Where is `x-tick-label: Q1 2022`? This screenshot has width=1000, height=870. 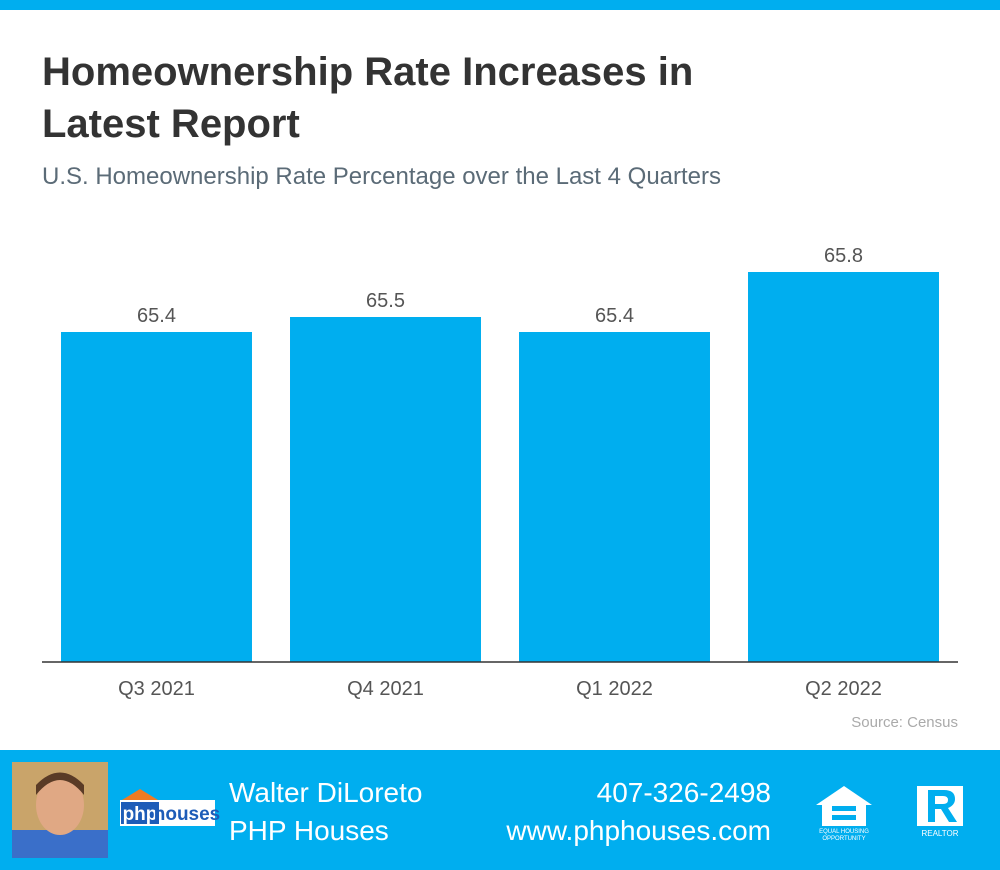
x-tick-label: Q1 2022 is located at coordinates (614, 689).